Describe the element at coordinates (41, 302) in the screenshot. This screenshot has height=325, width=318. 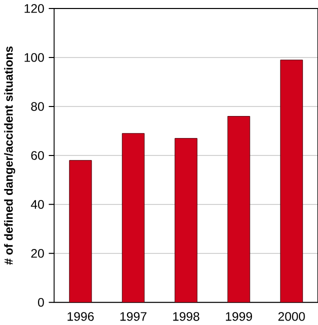
I see `y-tick-label: 0` at that location.